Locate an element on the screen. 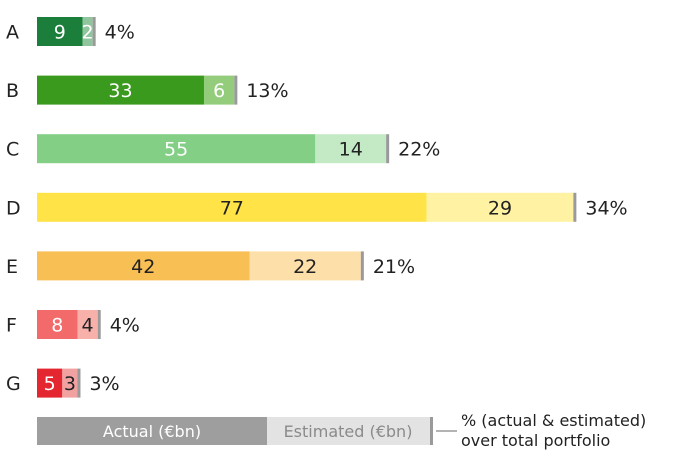 Image resolution: width=676 pixels, height=453 pixels. bar-estimated-d is located at coordinates (500, 207).